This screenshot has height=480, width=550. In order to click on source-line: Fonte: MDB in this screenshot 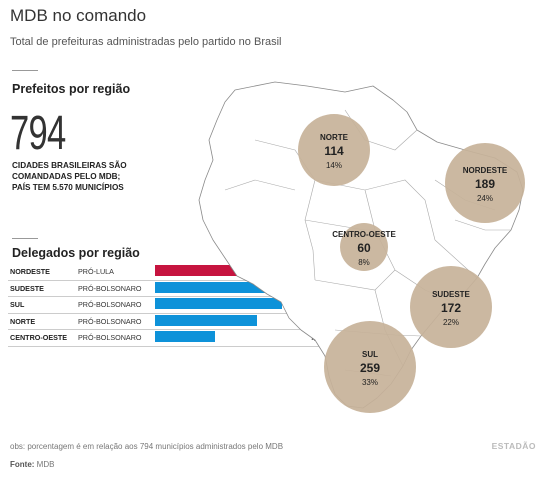, I will do `click(32, 464)`.